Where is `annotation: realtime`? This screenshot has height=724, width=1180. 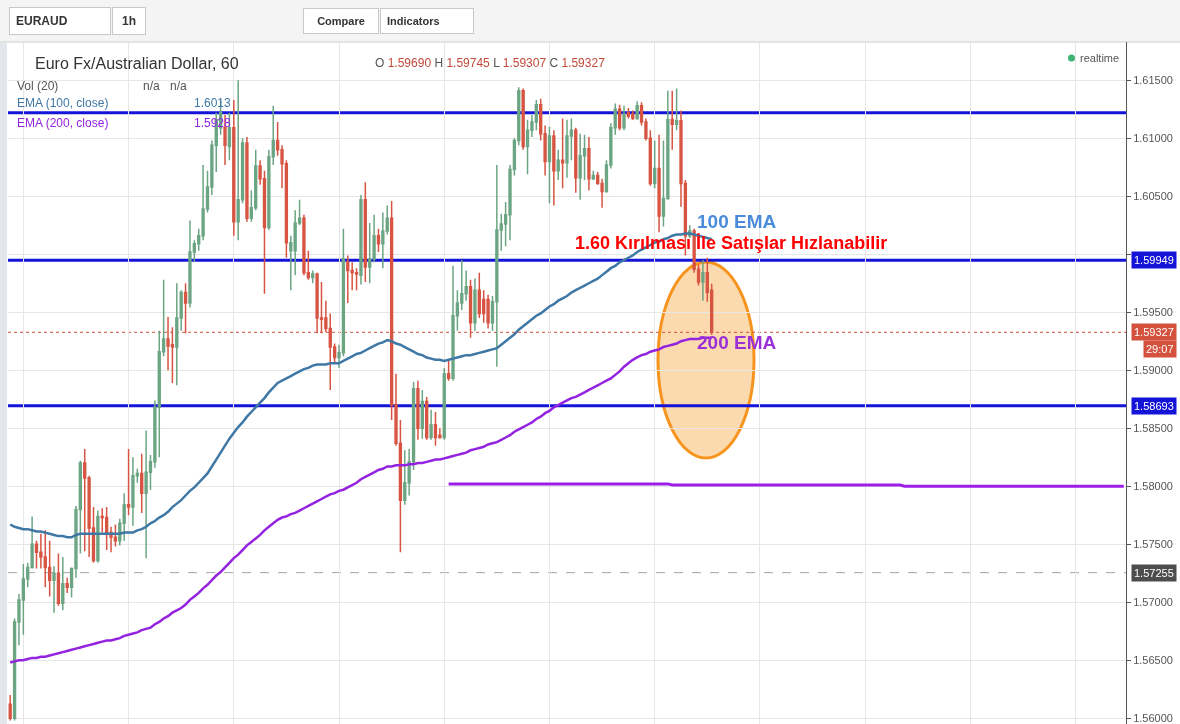 annotation: realtime is located at coordinates (1100, 58).